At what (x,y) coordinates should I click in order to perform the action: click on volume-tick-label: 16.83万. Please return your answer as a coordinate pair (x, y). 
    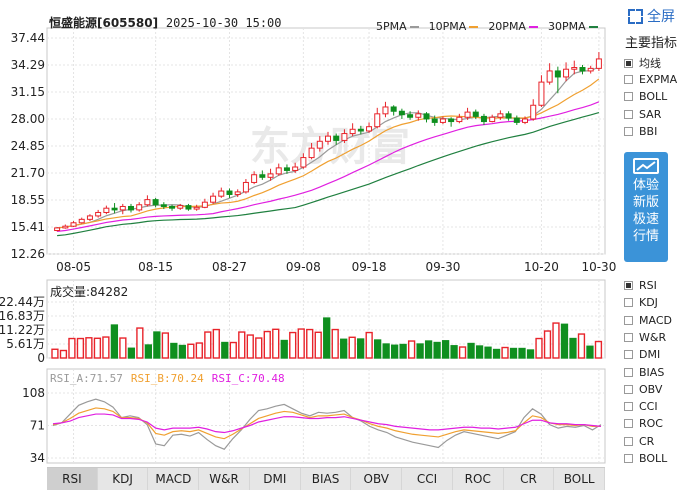
    Looking at the image, I should click on (22, 316).